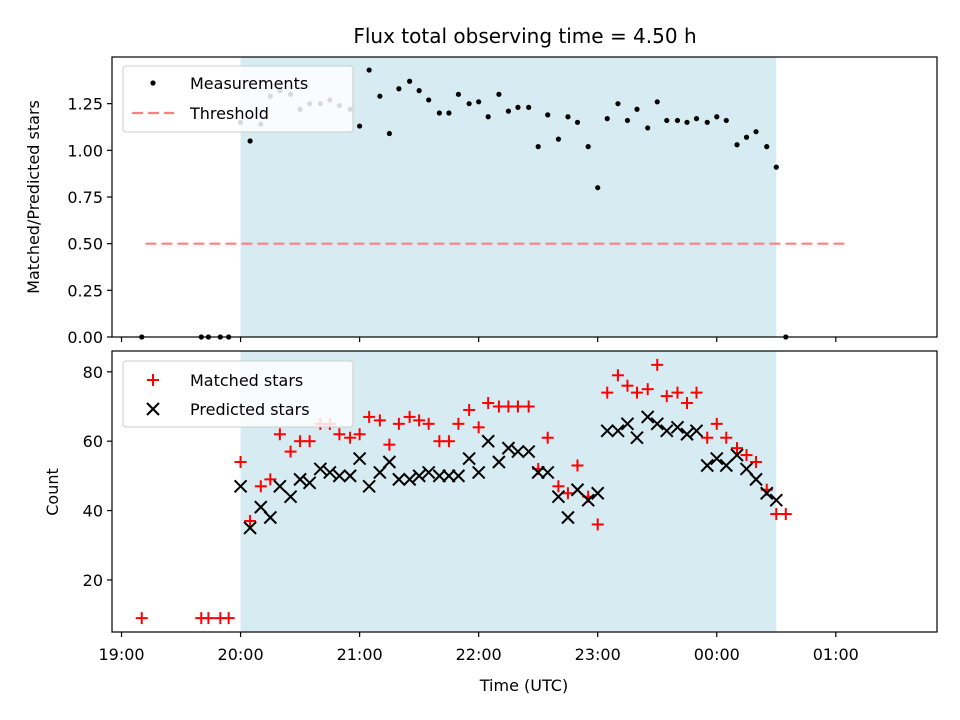 This screenshot has height=720, width=960. I want to click on y-tick-label: 0.50, so click(85, 244).